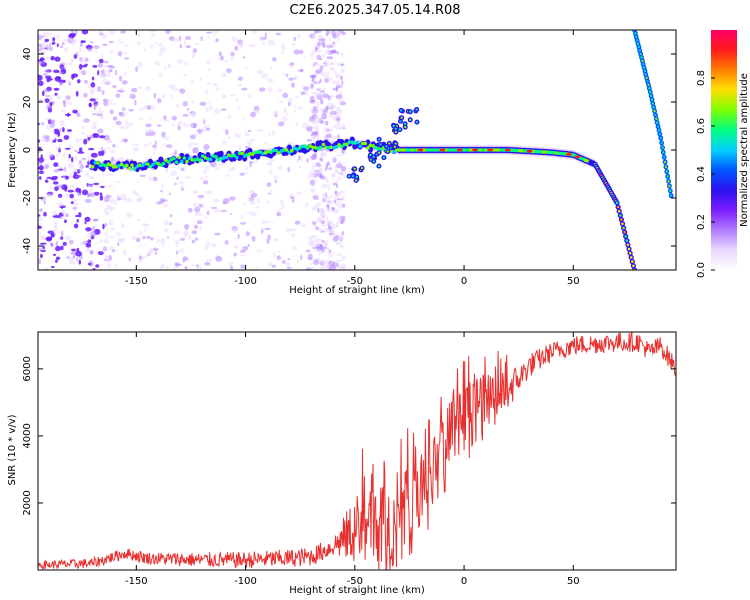 The width and height of the screenshot is (750, 600). I want to click on trace-point, so click(221, 154).